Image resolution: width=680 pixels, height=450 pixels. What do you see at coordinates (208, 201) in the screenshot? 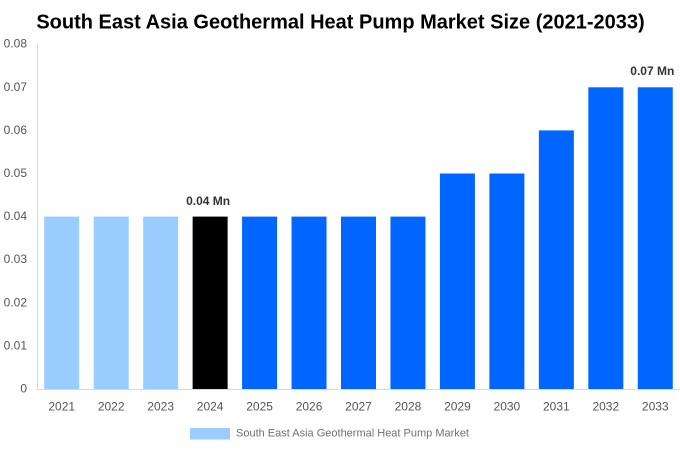
I see `svg-text: 0.04 Mn` at bounding box center [208, 201].